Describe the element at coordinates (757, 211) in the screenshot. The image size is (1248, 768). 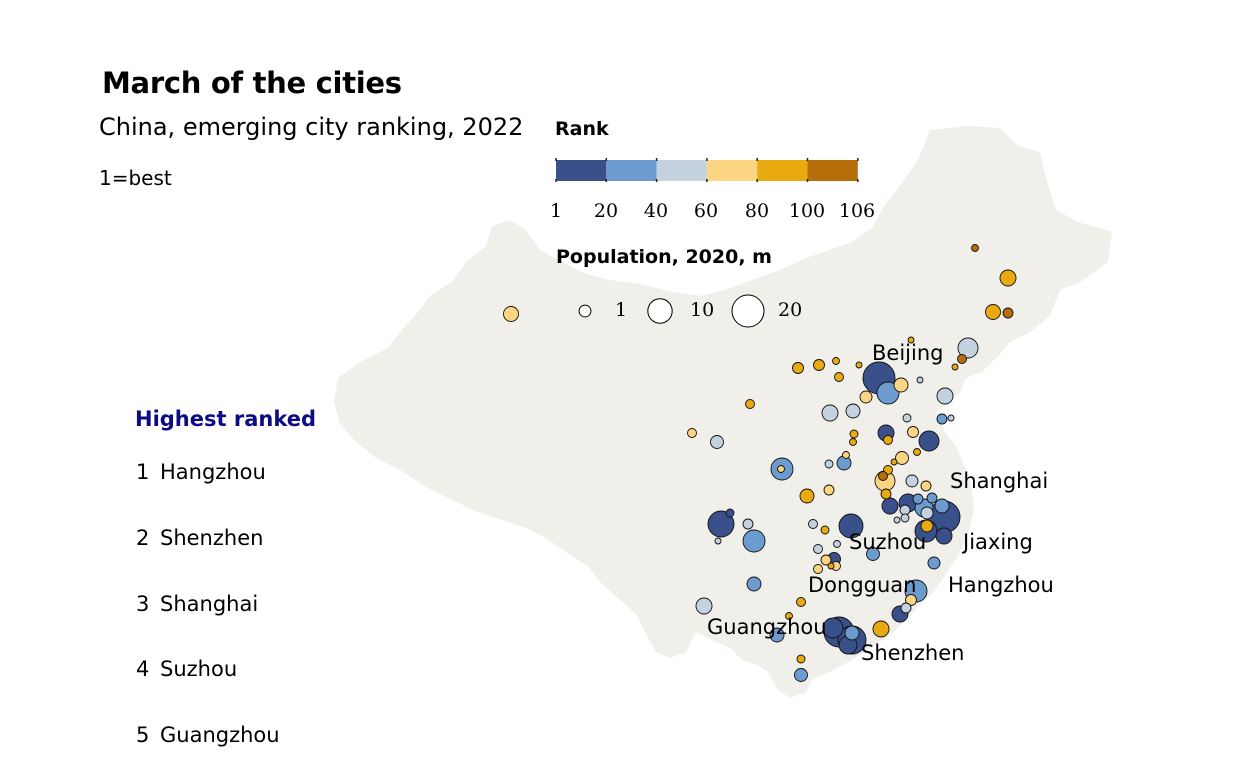
I see `rank-tick-80: 80` at that location.